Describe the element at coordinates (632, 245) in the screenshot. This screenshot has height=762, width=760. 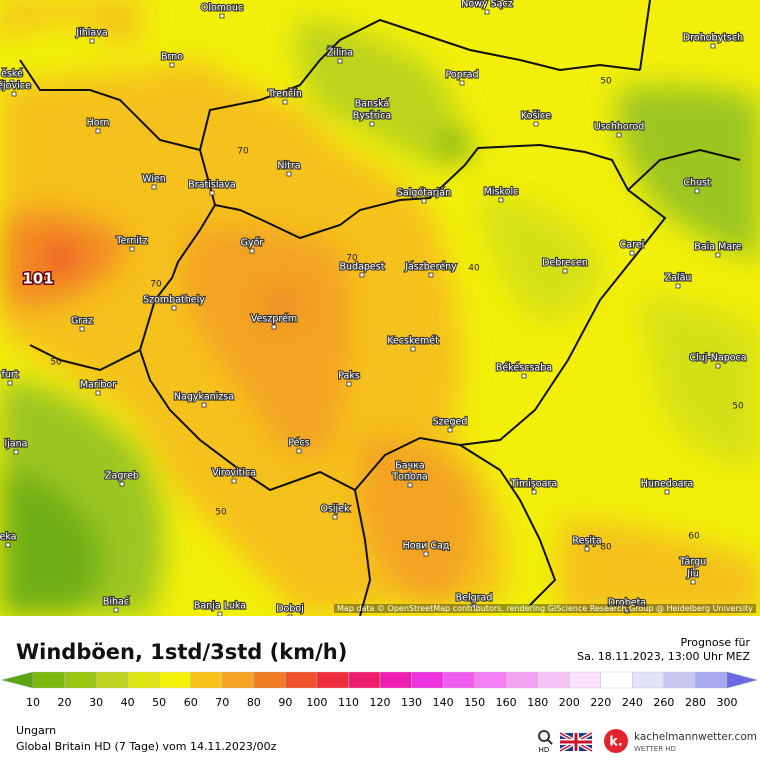
I see `city-label: Carei` at that location.